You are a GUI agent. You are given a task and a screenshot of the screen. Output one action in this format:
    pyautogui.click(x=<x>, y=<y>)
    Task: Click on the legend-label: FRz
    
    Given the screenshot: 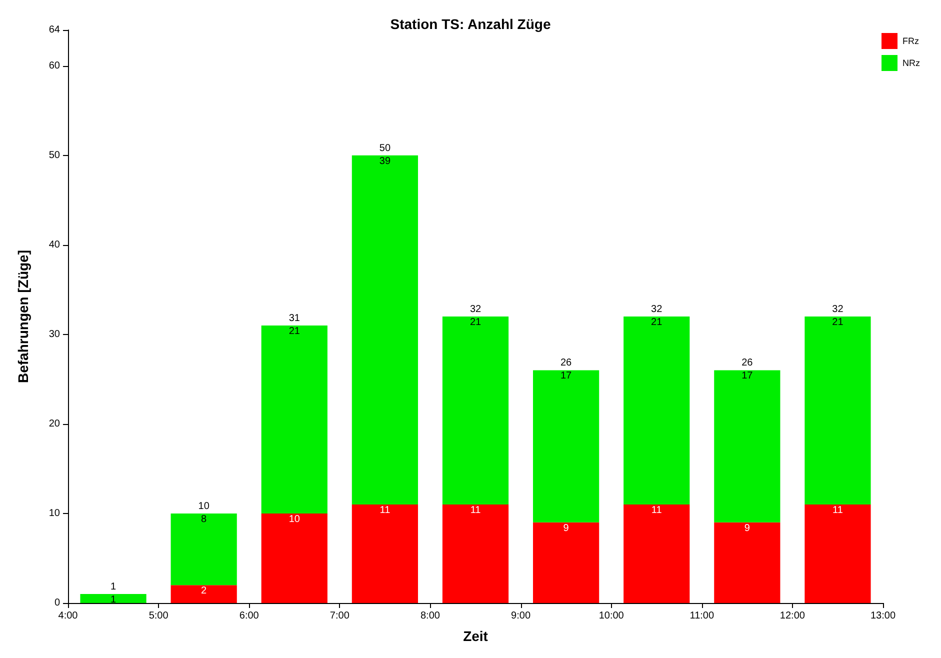 What is the action you would take?
    pyautogui.click(x=911, y=41)
    